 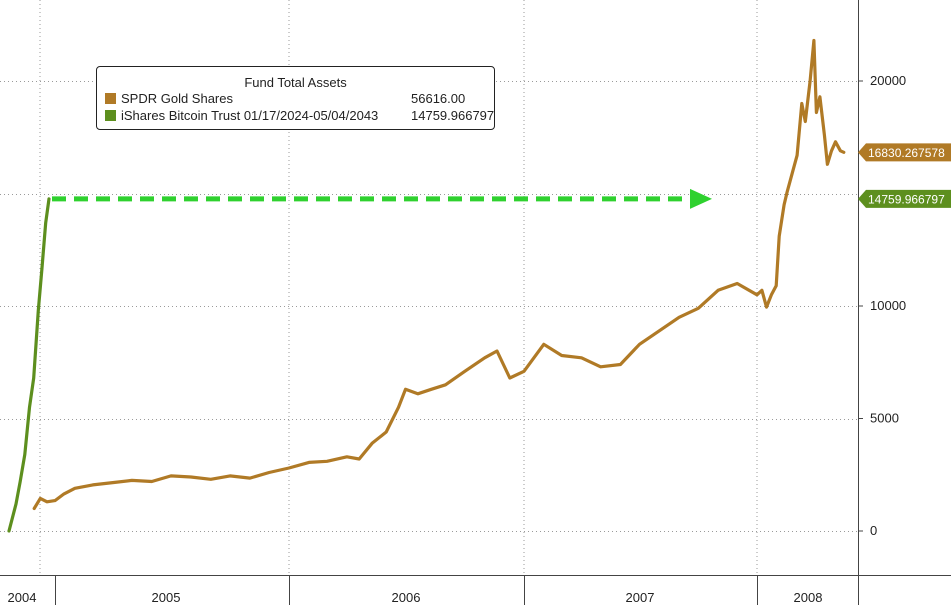 I want to click on x-tick-label: 2007, so click(x=640, y=597).